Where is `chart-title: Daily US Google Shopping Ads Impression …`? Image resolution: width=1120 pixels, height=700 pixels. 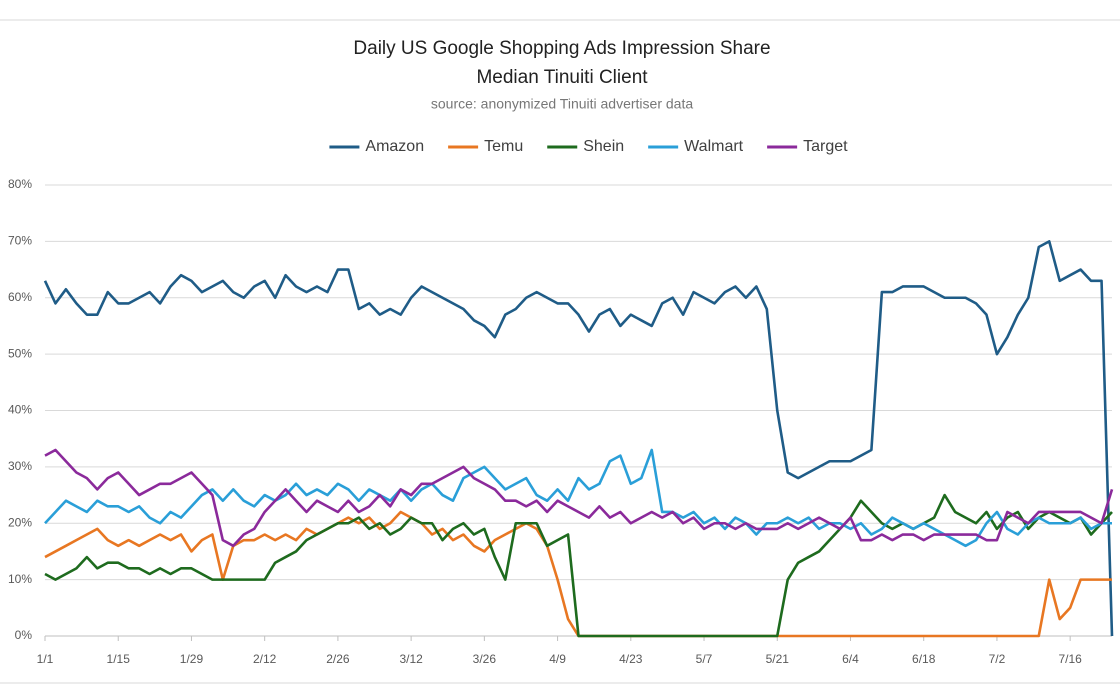 chart-title: Daily US Google Shopping Ads Impression … is located at coordinates (561, 48).